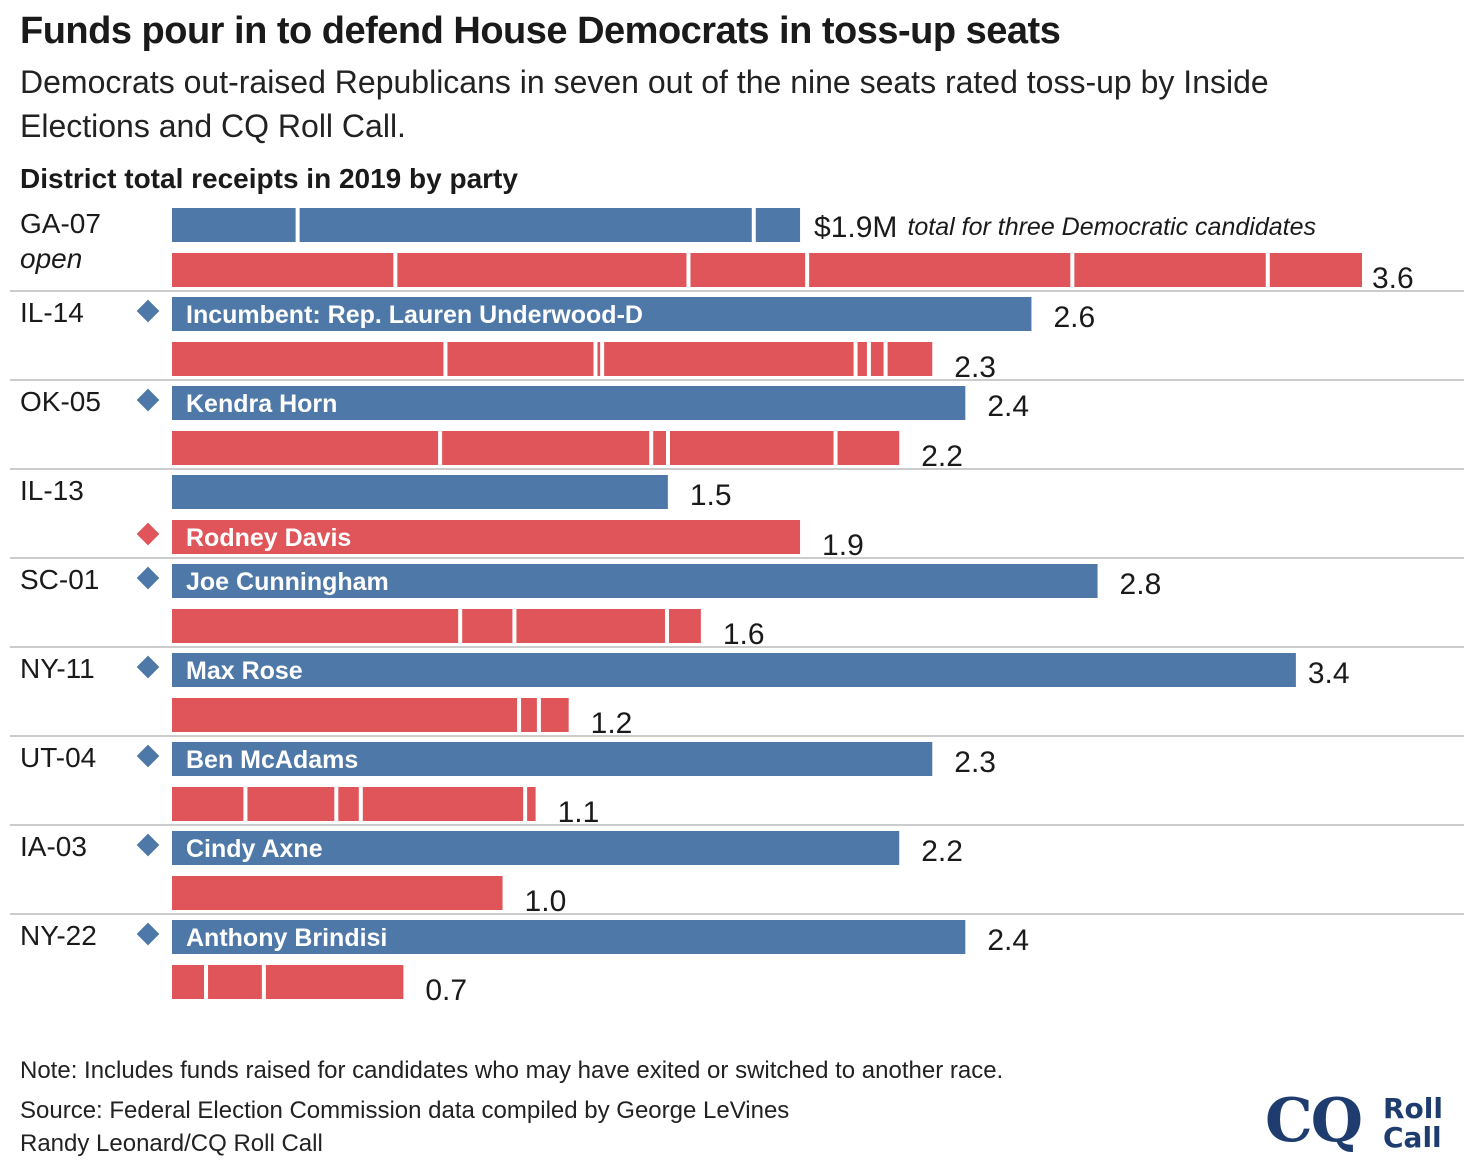 The width and height of the screenshot is (1484, 1173). What do you see at coordinates (1314, 1121) in the screenshot?
I see `logo-cq: CQ` at bounding box center [1314, 1121].